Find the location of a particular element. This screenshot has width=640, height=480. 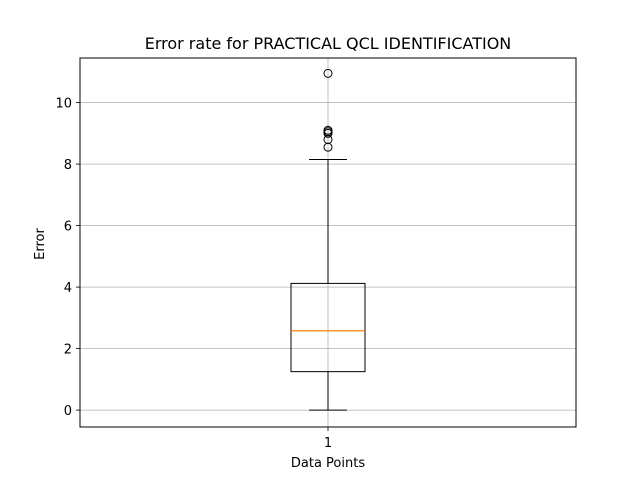

boxplot is located at coordinates (328, 239).